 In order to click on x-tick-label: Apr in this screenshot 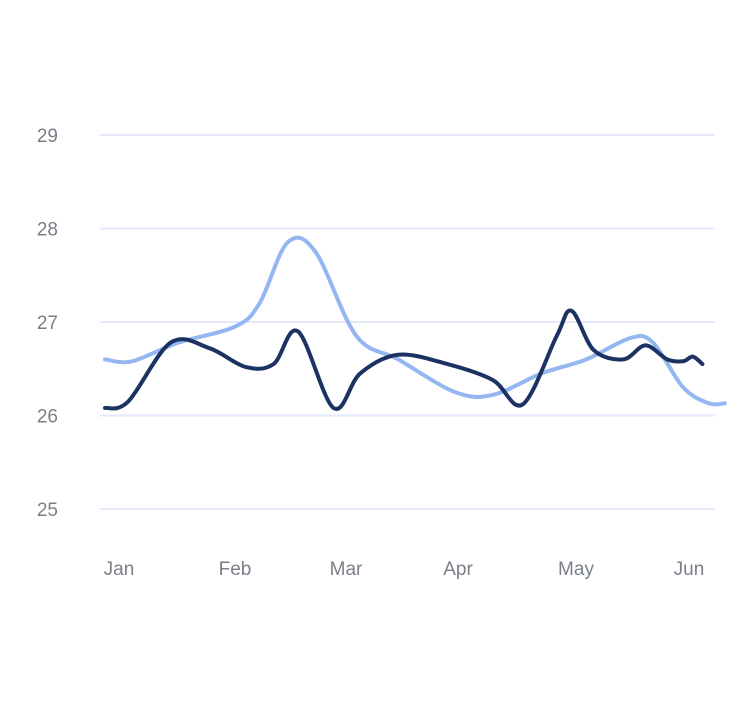, I will do `click(458, 569)`.